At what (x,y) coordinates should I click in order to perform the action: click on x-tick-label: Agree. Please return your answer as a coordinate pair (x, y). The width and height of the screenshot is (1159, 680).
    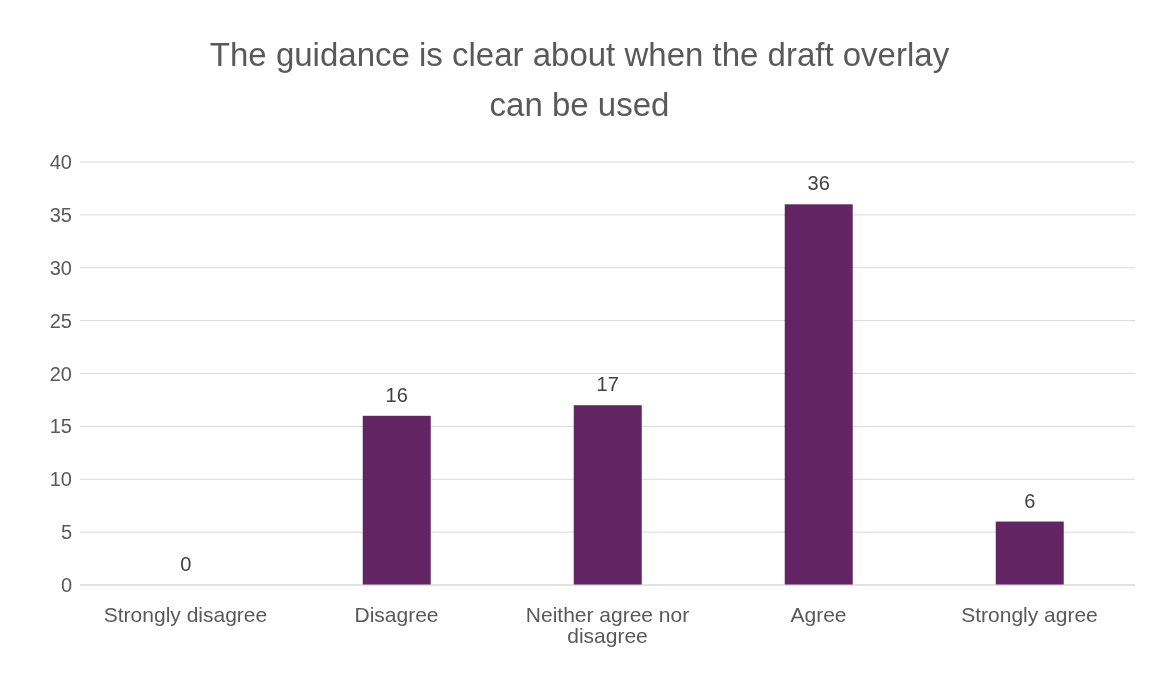
    Looking at the image, I should click on (818, 614).